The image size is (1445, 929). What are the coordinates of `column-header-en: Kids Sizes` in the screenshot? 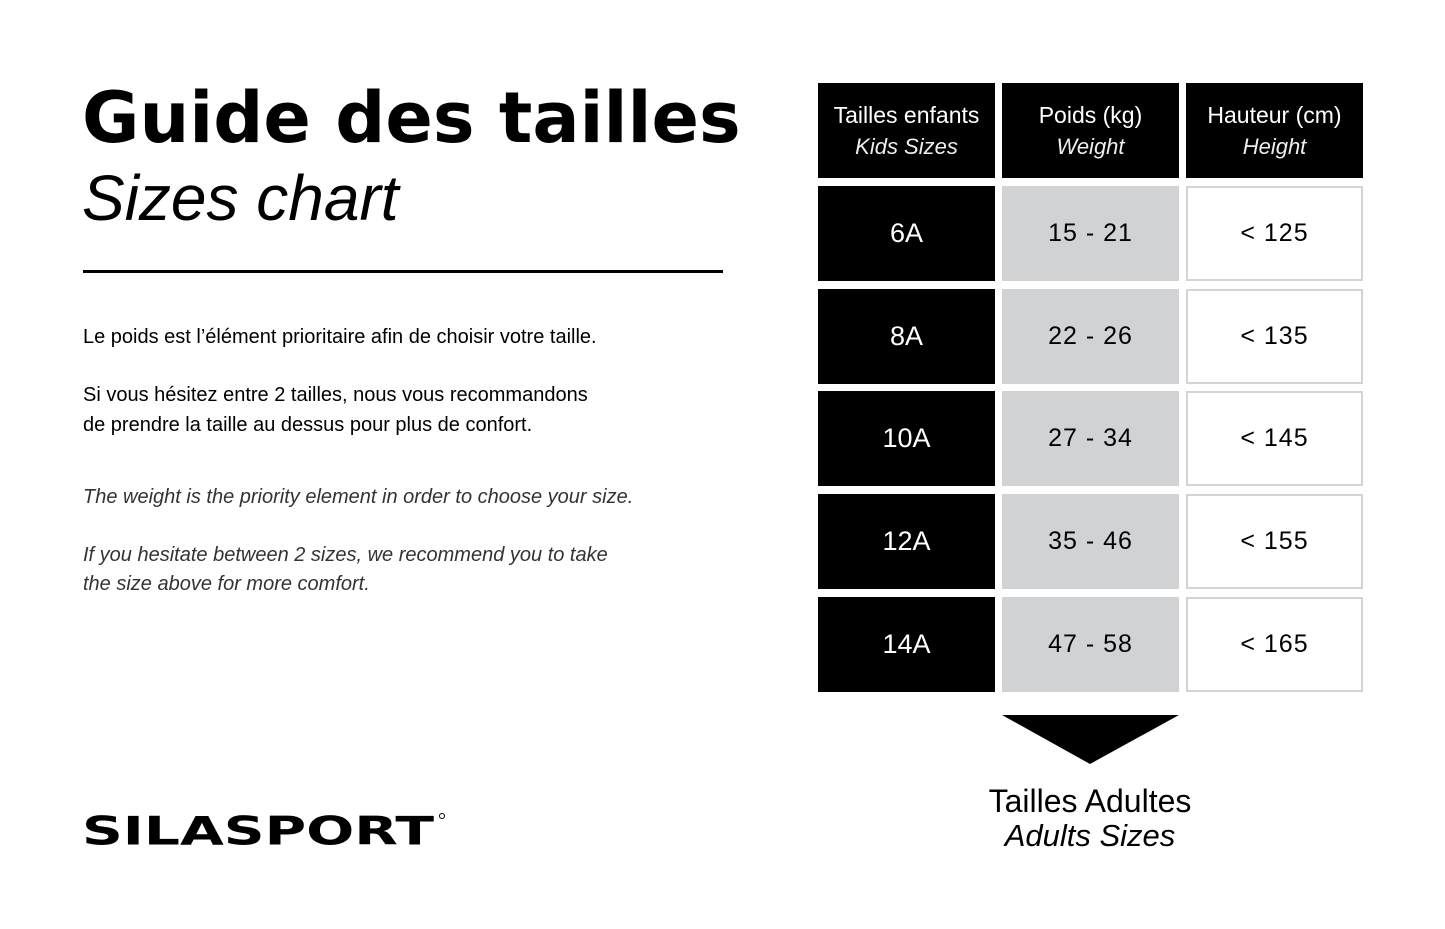 It's located at (906, 146).